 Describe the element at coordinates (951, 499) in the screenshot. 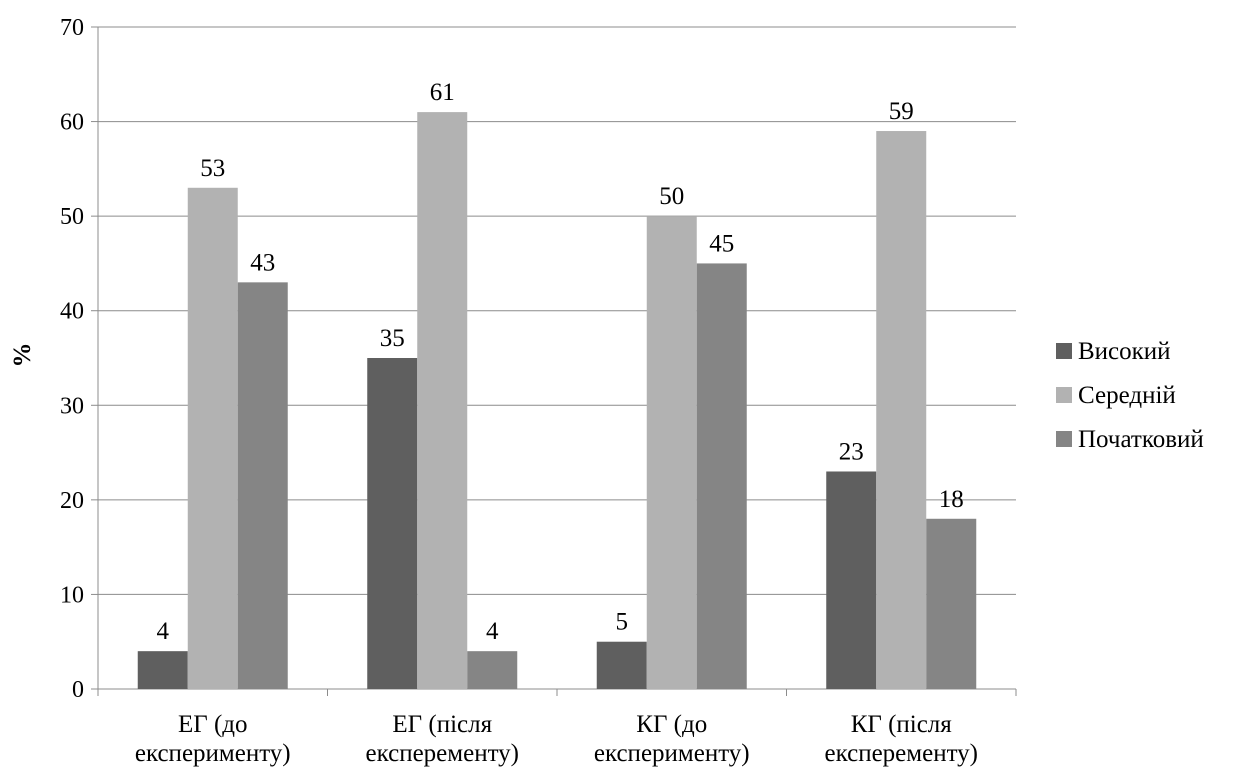

I see `data-label: 18` at that location.